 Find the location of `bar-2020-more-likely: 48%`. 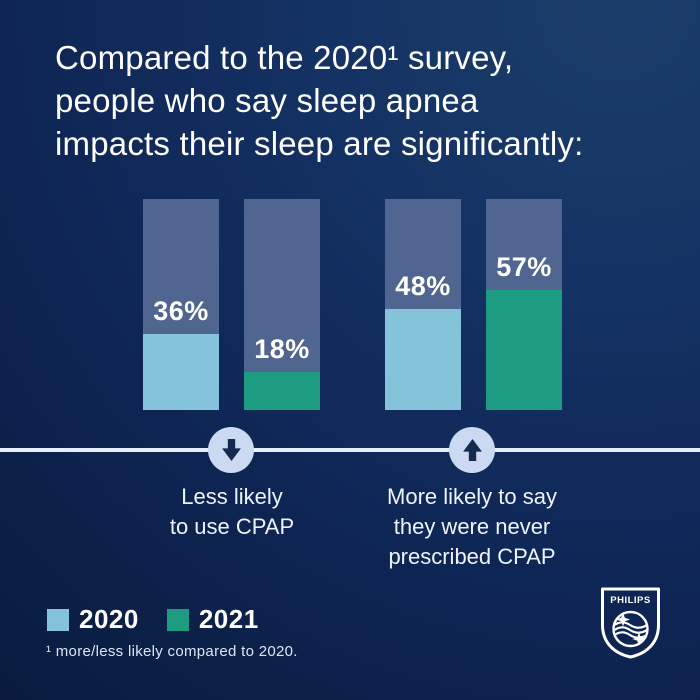

bar-2020-more-likely: 48% is located at coordinates (423, 304).